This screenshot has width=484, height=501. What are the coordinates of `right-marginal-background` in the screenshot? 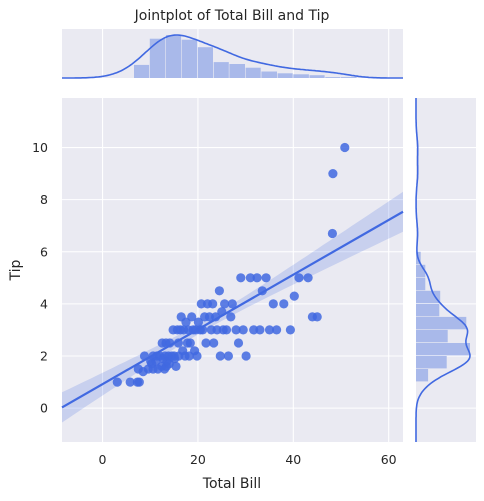 It's located at (446, 270).